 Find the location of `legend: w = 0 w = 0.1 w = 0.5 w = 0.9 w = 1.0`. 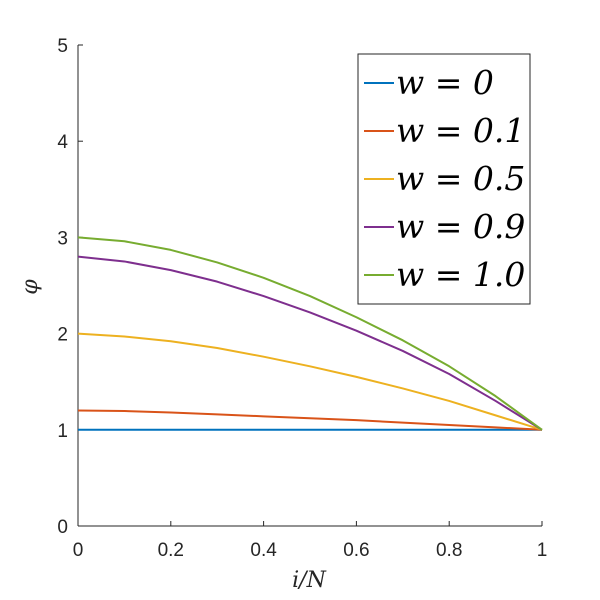

legend: w = 0 w = 0.1 w = 0.5 w = 0.9 w = 1.0 is located at coordinates (444, 179).